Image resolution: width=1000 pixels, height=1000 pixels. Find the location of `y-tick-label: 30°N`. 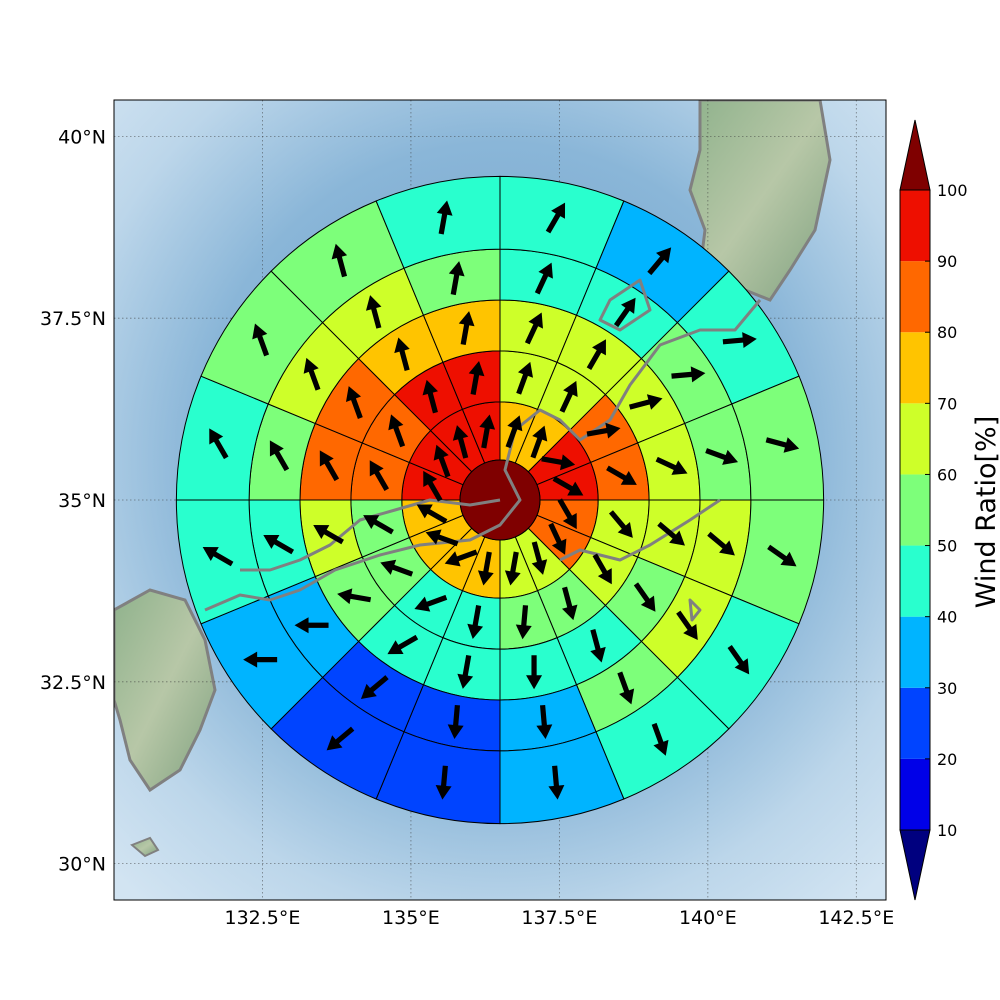

y-tick-label: 30°N is located at coordinates (82, 865).